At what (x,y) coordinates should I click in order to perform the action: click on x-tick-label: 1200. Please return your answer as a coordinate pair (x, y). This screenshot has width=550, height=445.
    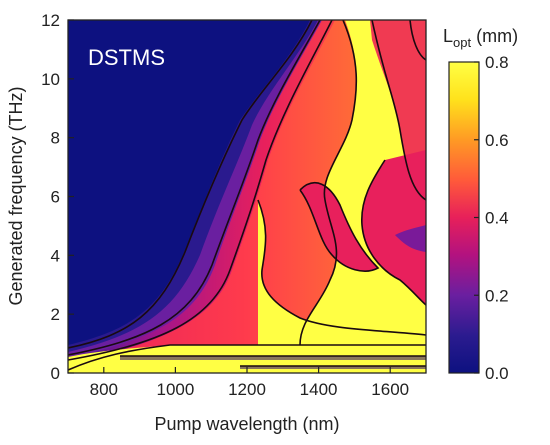
    Looking at the image, I should click on (247, 389).